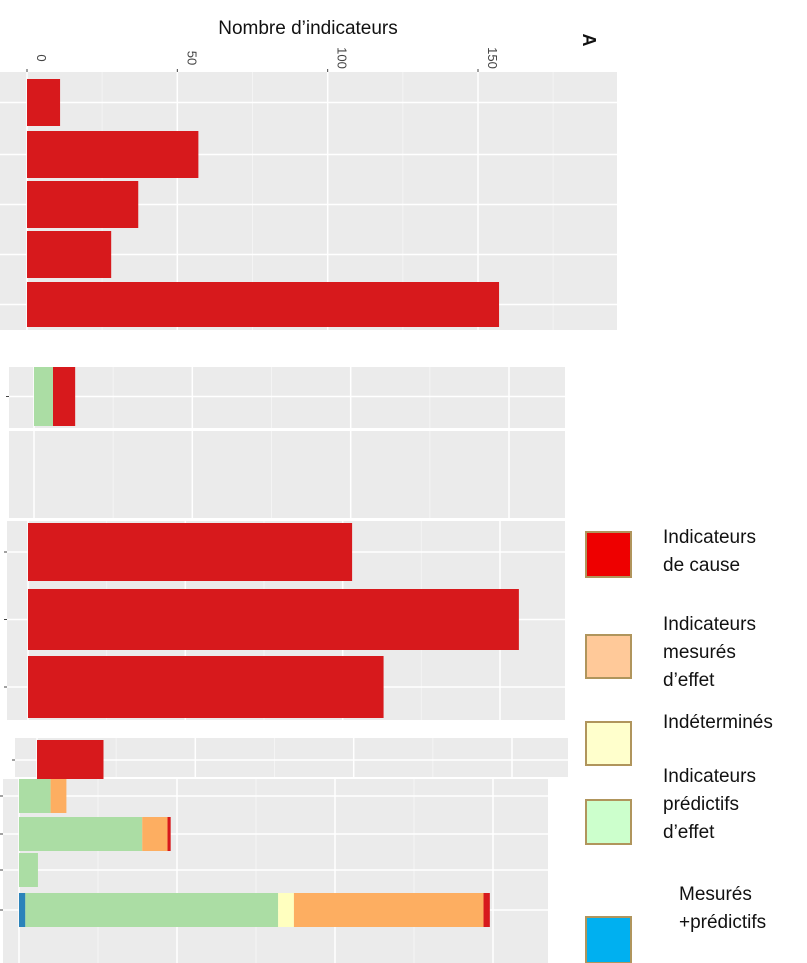 The width and height of the screenshot is (807, 963). Describe the element at coordinates (492, 58) in the screenshot. I see `x-tick-label: 150` at that location.